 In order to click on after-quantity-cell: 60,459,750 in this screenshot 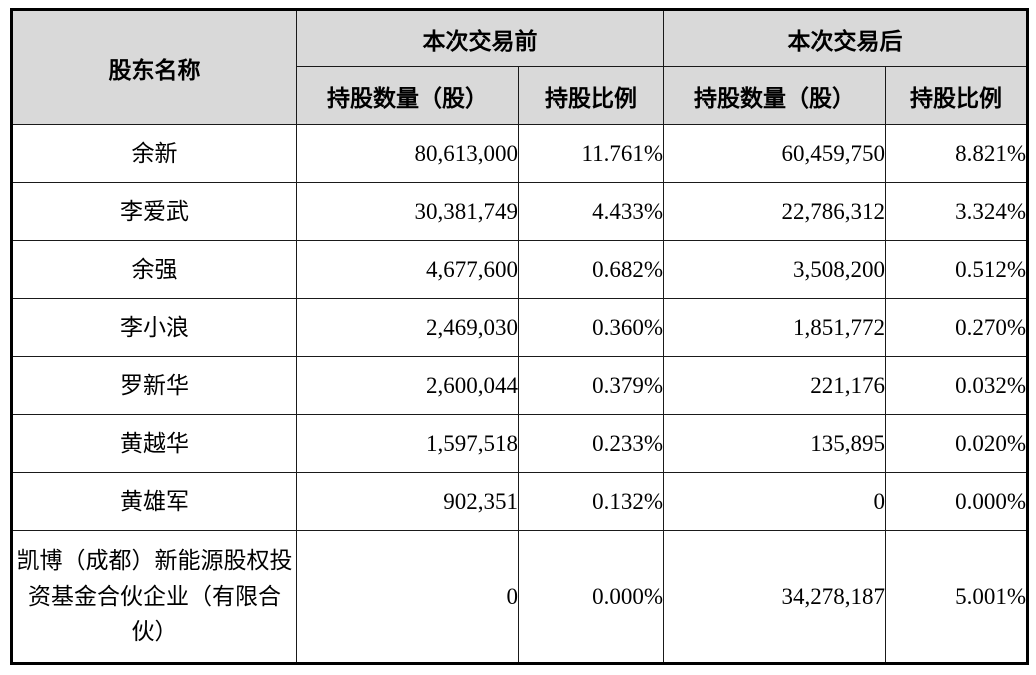, I will do `click(774, 153)`.